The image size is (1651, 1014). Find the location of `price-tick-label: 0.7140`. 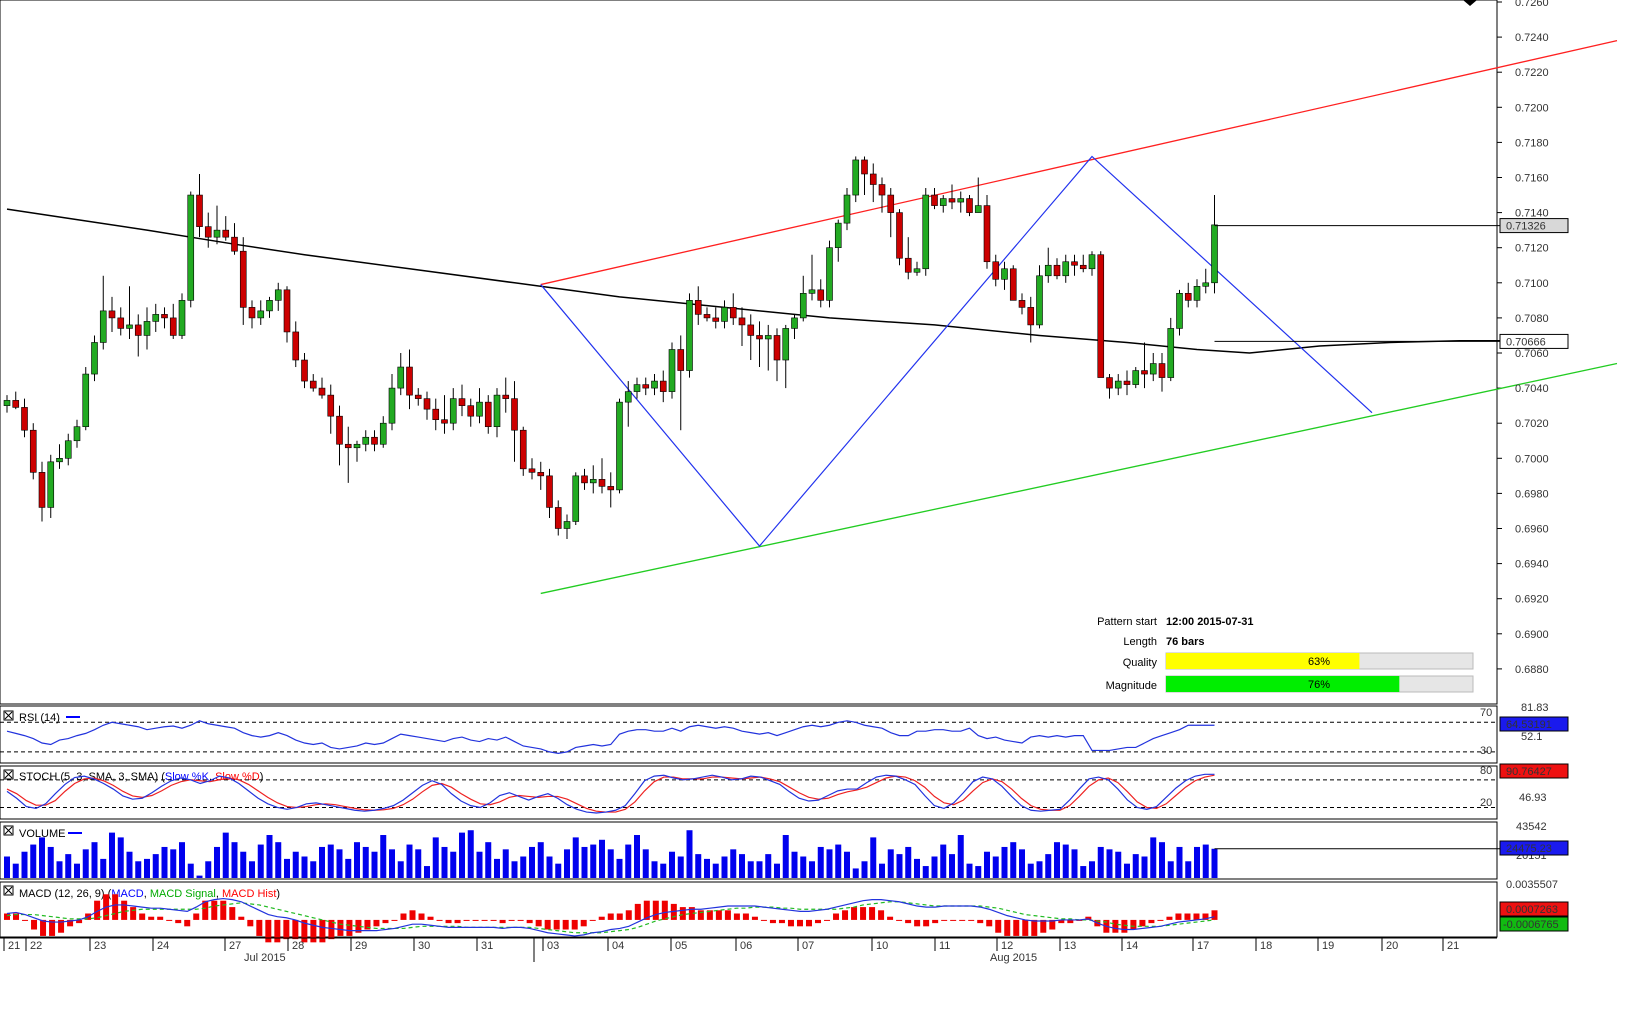

price-tick-label: 0.7140 is located at coordinates (1532, 214).